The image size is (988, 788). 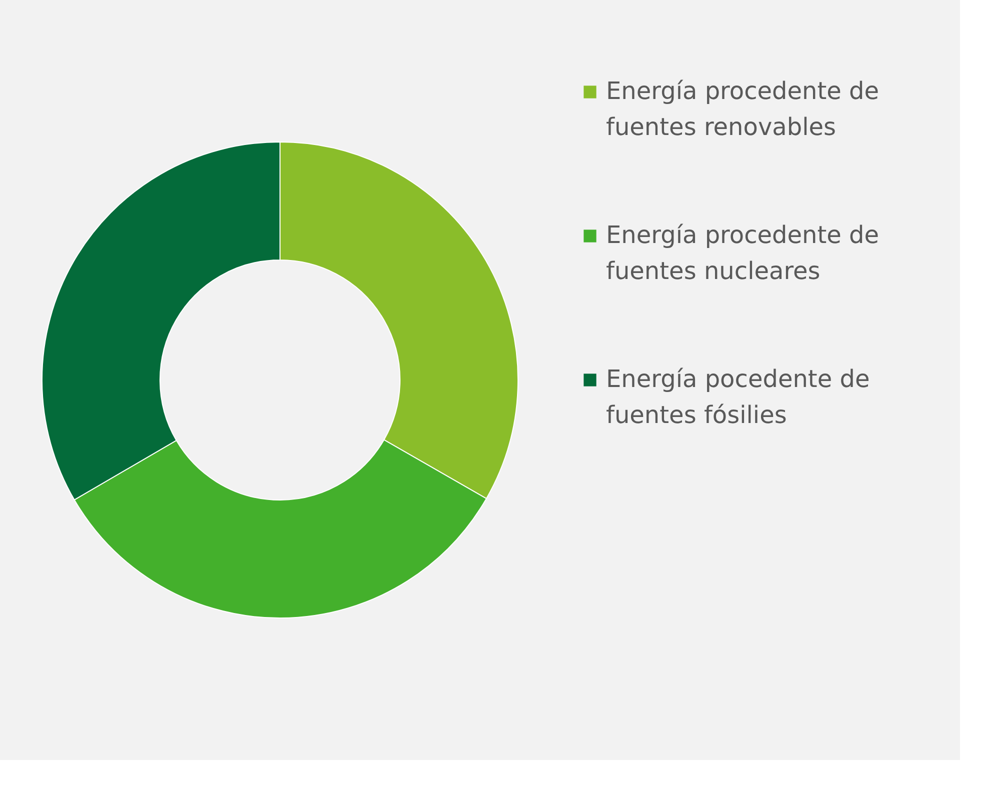 What do you see at coordinates (743, 109) in the screenshot?
I see `legend-label: Energía procedente de fuentes renovables` at bounding box center [743, 109].